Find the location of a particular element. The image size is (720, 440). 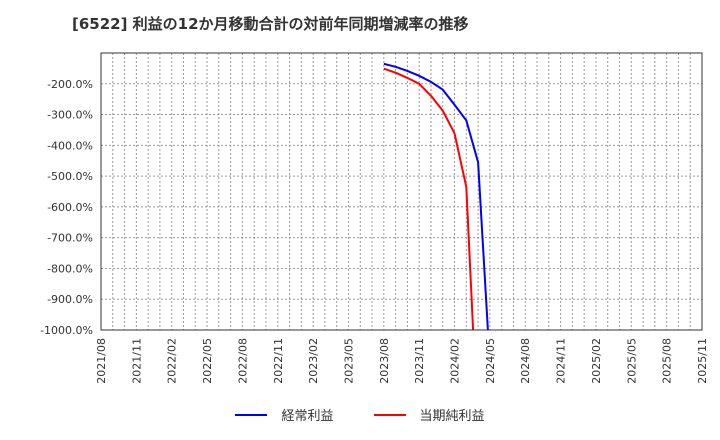

x-tick-label: 2025/08 is located at coordinates (667, 361).